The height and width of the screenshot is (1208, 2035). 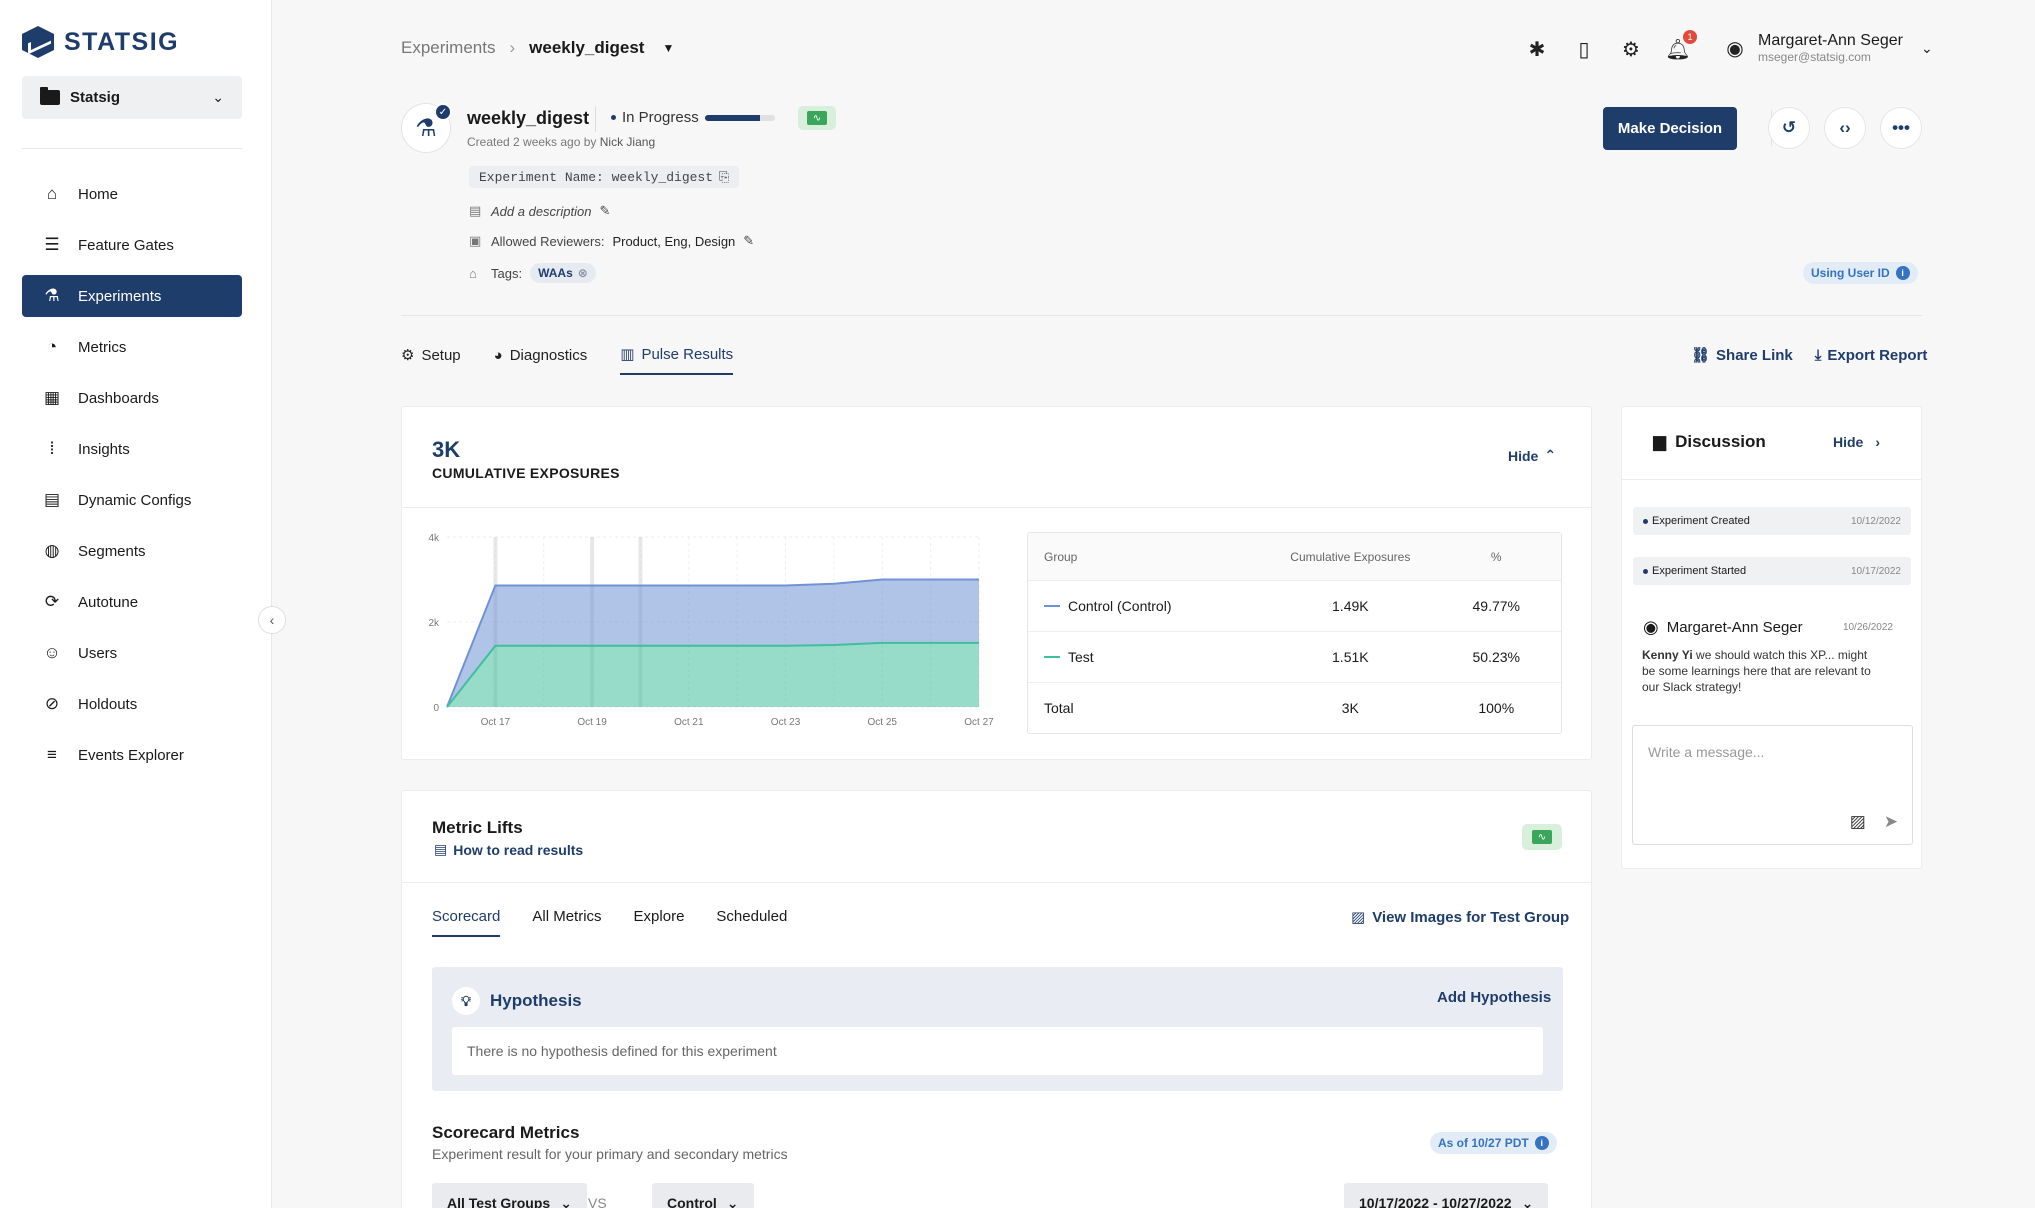 What do you see at coordinates (1496, 606) in the screenshot?
I see `percent-cell: 49.77%` at bounding box center [1496, 606].